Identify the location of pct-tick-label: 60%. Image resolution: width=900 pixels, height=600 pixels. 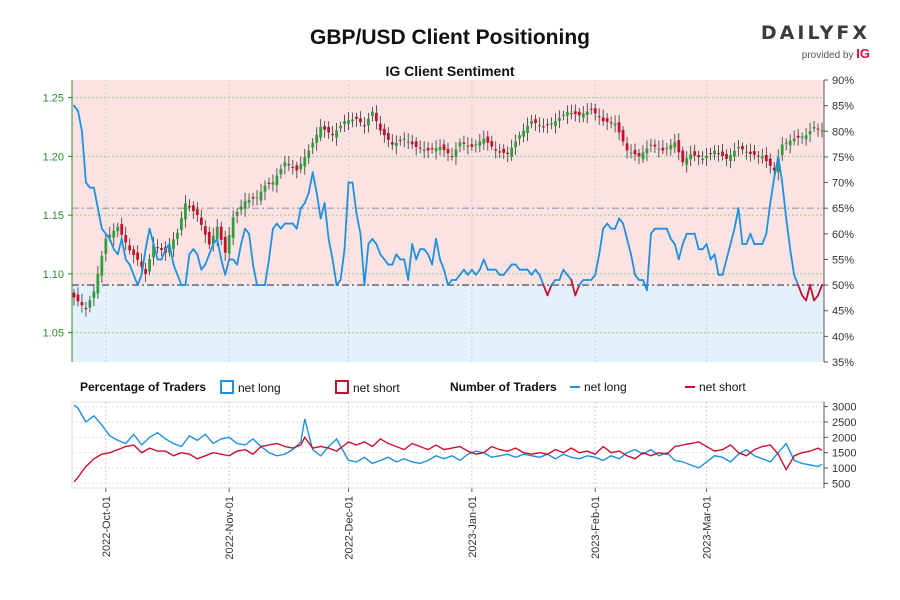
(843, 235).